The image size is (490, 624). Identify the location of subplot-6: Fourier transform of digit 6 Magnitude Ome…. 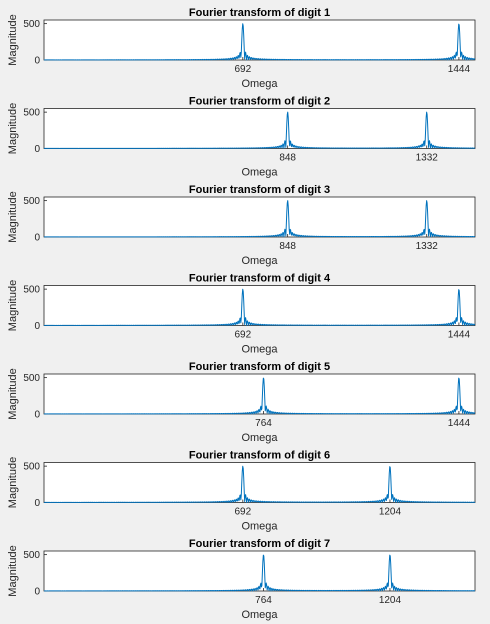
(241, 491).